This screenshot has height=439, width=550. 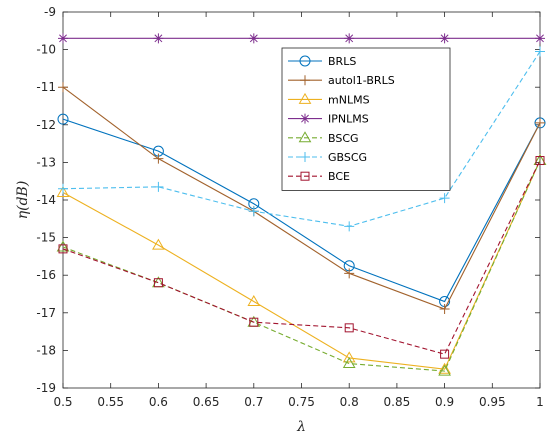 What do you see at coordinates (110, 402) in the screenshot?
I see `x-tick-label: 0.55` at bounding box center [110, 402].